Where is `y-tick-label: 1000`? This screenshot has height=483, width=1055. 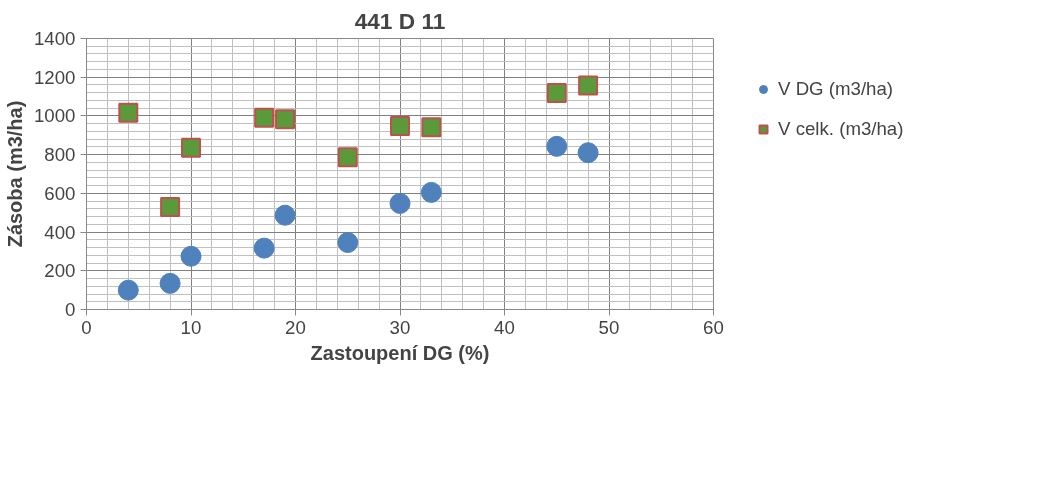 y-tick-label: 1000 is located at coordinates (55, 116).